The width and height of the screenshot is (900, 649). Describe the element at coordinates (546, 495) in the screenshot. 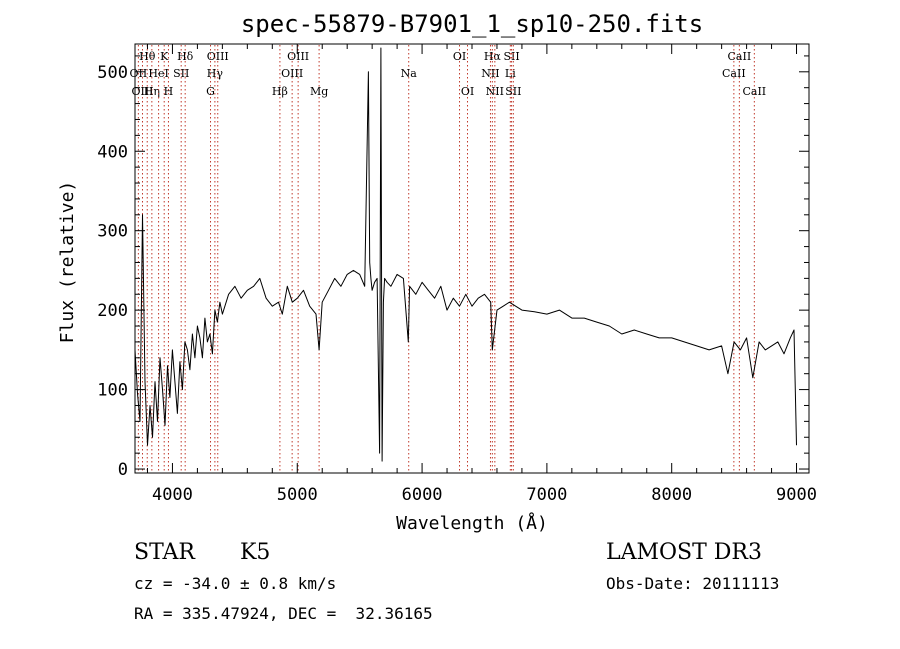

I see `x-tick-label: 7000` at that location.